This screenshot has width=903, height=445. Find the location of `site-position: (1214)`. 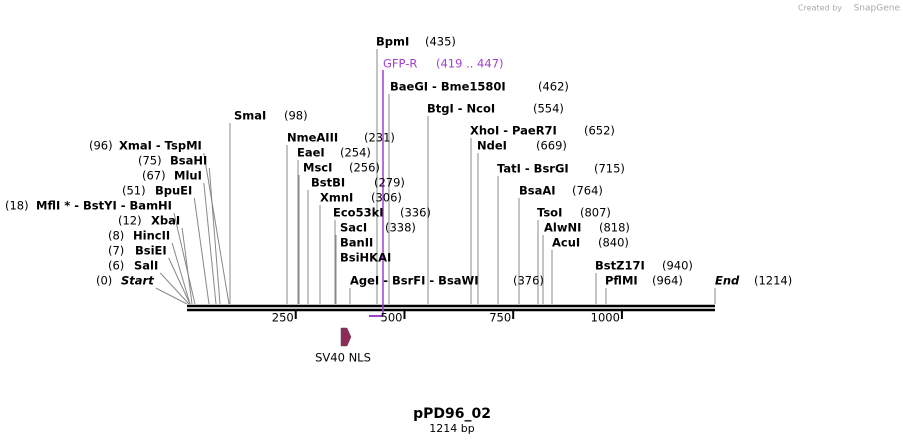

site-position: (1214) is located at coordinates (773, 281).